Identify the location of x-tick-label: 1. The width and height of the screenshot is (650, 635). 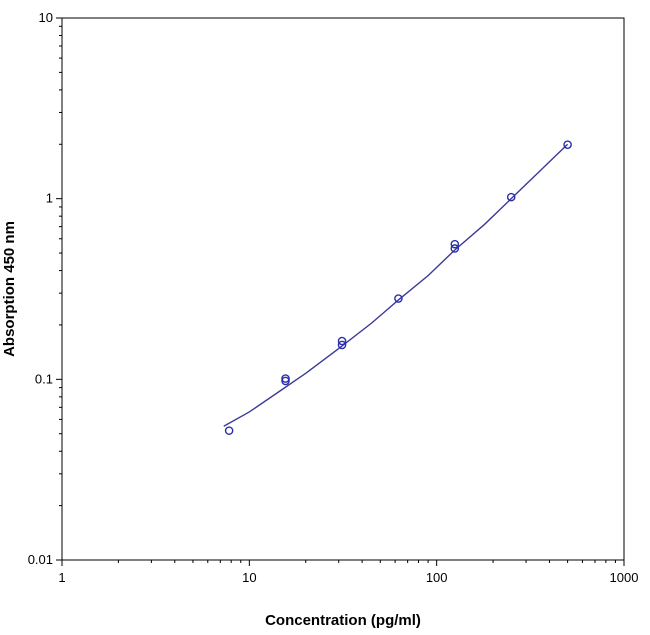
(61, 577).